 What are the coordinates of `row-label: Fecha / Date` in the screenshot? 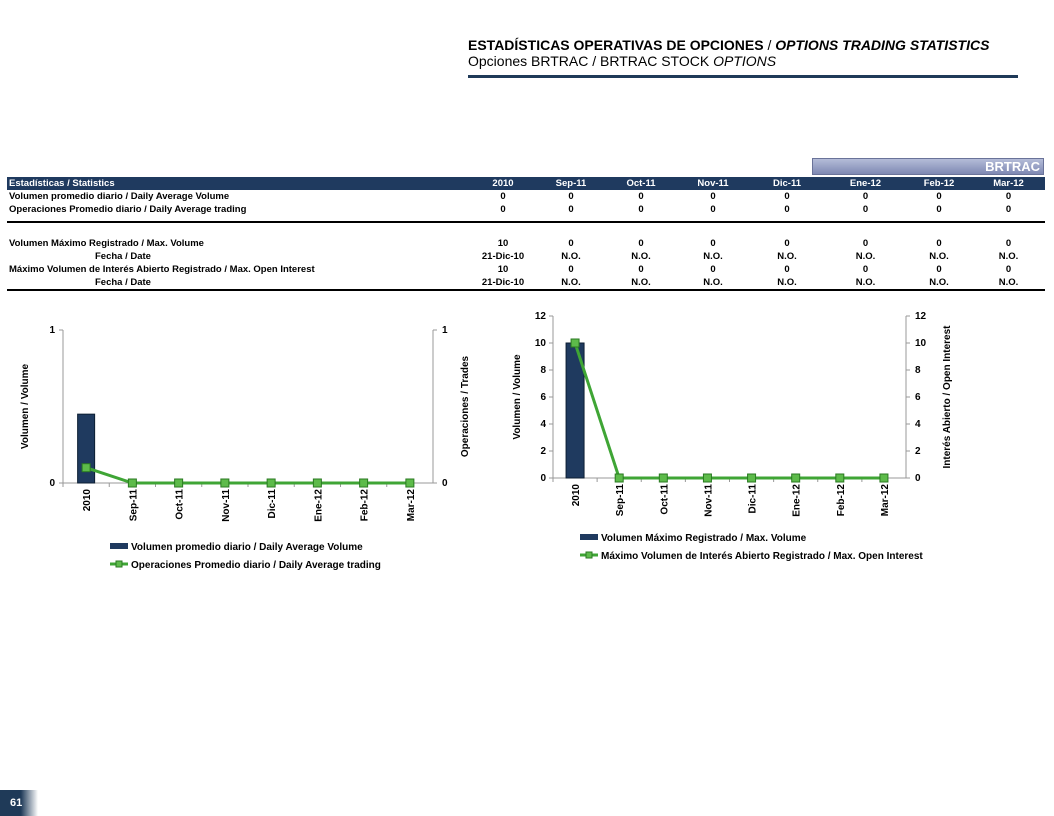 It's located at (238, 283).